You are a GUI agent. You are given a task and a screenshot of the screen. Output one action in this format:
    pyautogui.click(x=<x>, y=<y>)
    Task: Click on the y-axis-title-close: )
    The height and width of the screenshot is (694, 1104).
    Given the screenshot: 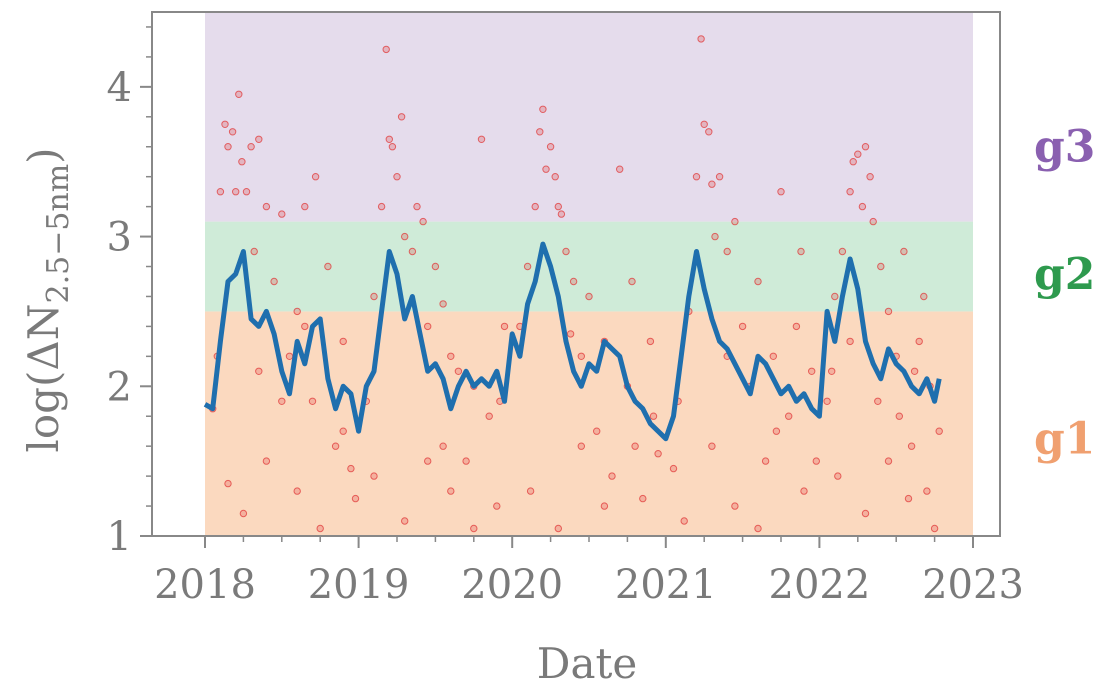 What is the action you would take?
    pyautogui.click(x=43, y=155)
    